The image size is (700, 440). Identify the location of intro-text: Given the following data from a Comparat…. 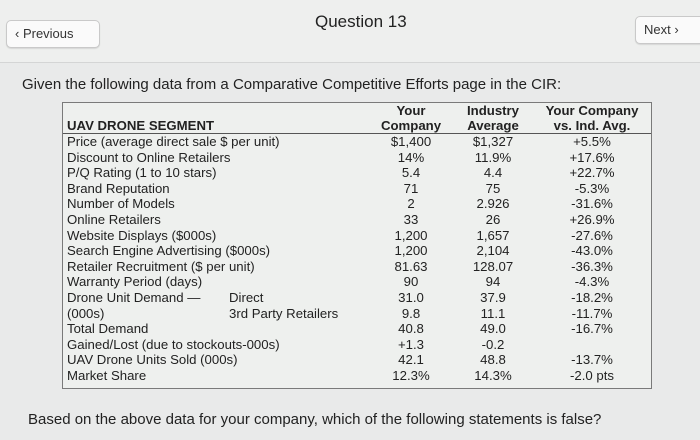
(292, 84).